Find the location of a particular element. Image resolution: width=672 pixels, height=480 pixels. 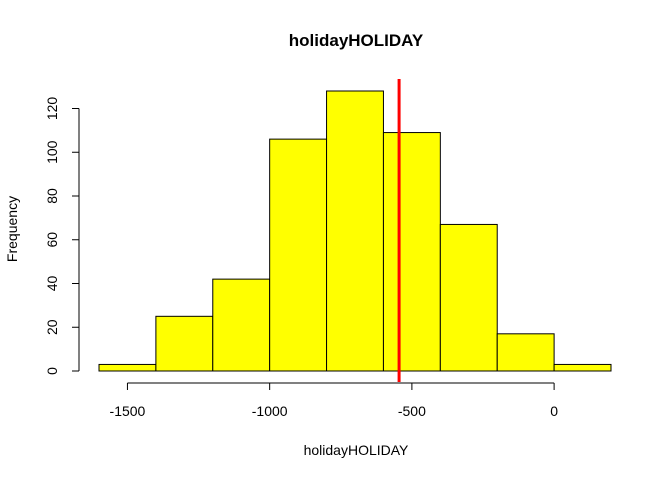

y-axis-label: Frequency is located at coordinates (12, 229).